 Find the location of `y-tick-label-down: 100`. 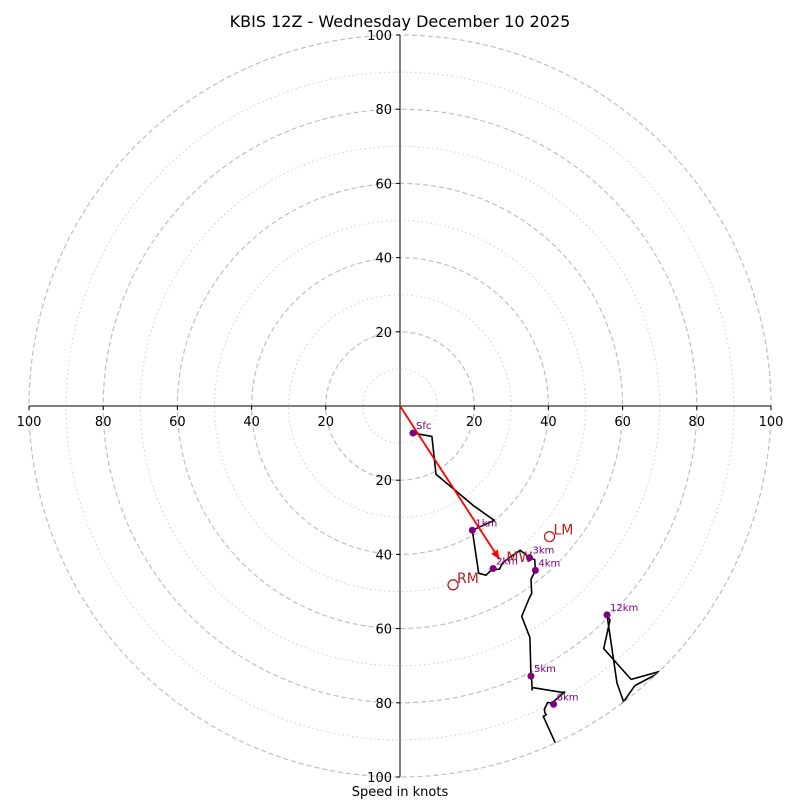

y-tick-label-down: 100 is located at coordinates (379, 778).